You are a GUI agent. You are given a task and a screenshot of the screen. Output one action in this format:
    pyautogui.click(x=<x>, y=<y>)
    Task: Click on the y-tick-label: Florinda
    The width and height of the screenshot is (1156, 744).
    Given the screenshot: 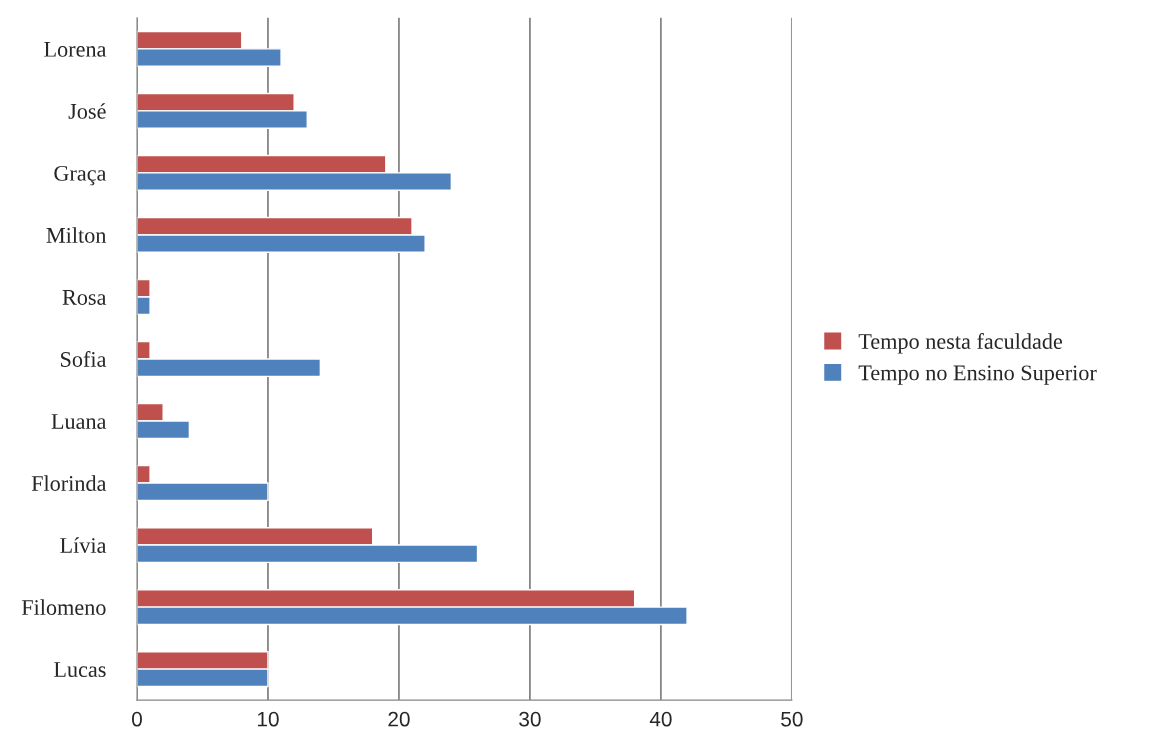 What is the action you would take?
    pyautogui.click(x=69, y=483)
    